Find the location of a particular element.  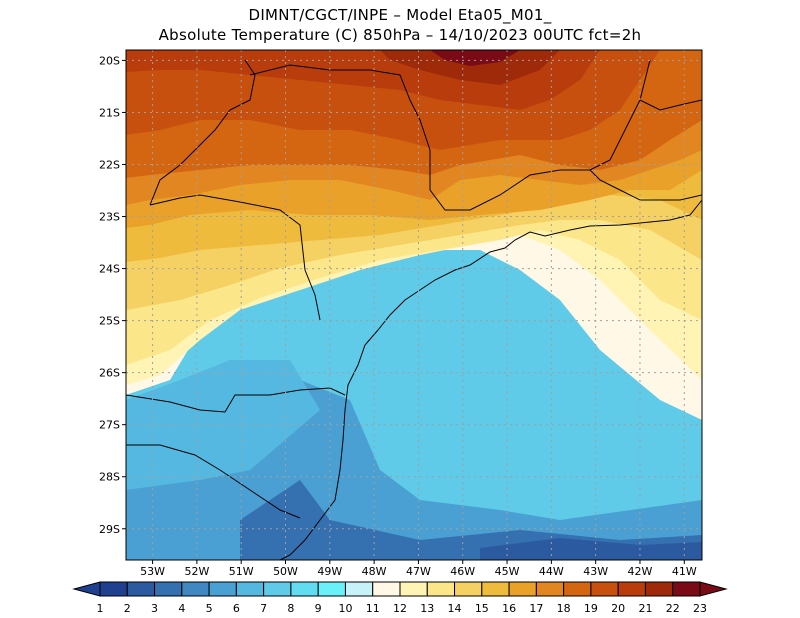

colorbar-label: 21 is located at coordinates (645, 608).